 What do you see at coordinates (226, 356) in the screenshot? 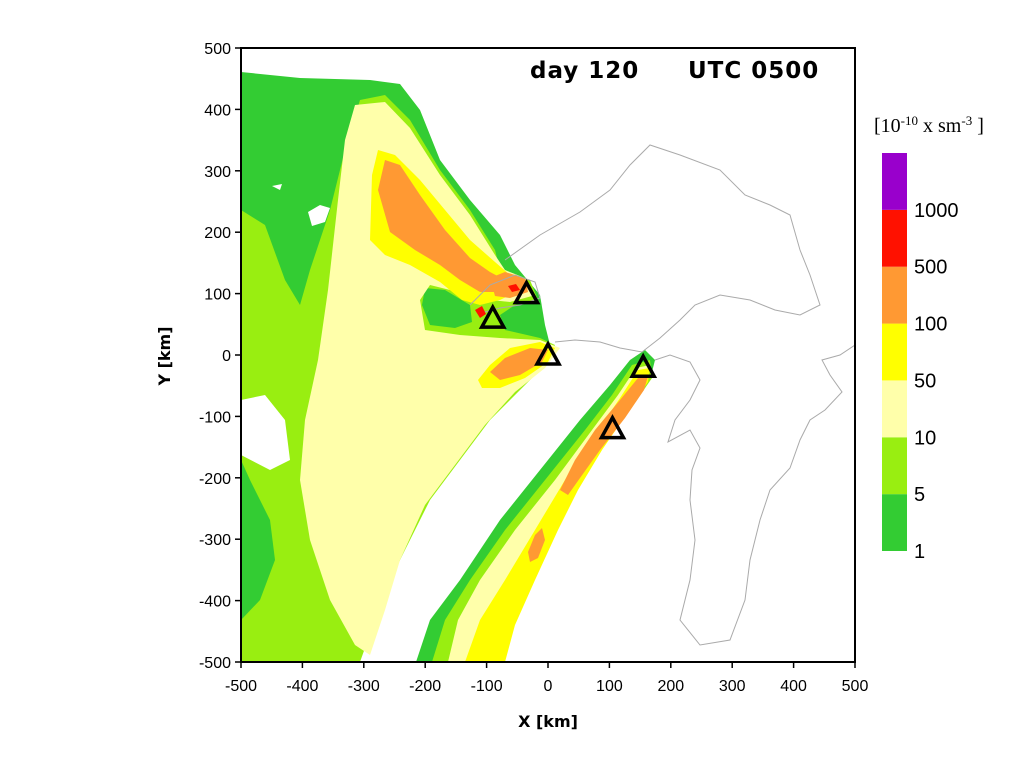
I see `y-tick-label: 0` at bounding box center [226, 356].